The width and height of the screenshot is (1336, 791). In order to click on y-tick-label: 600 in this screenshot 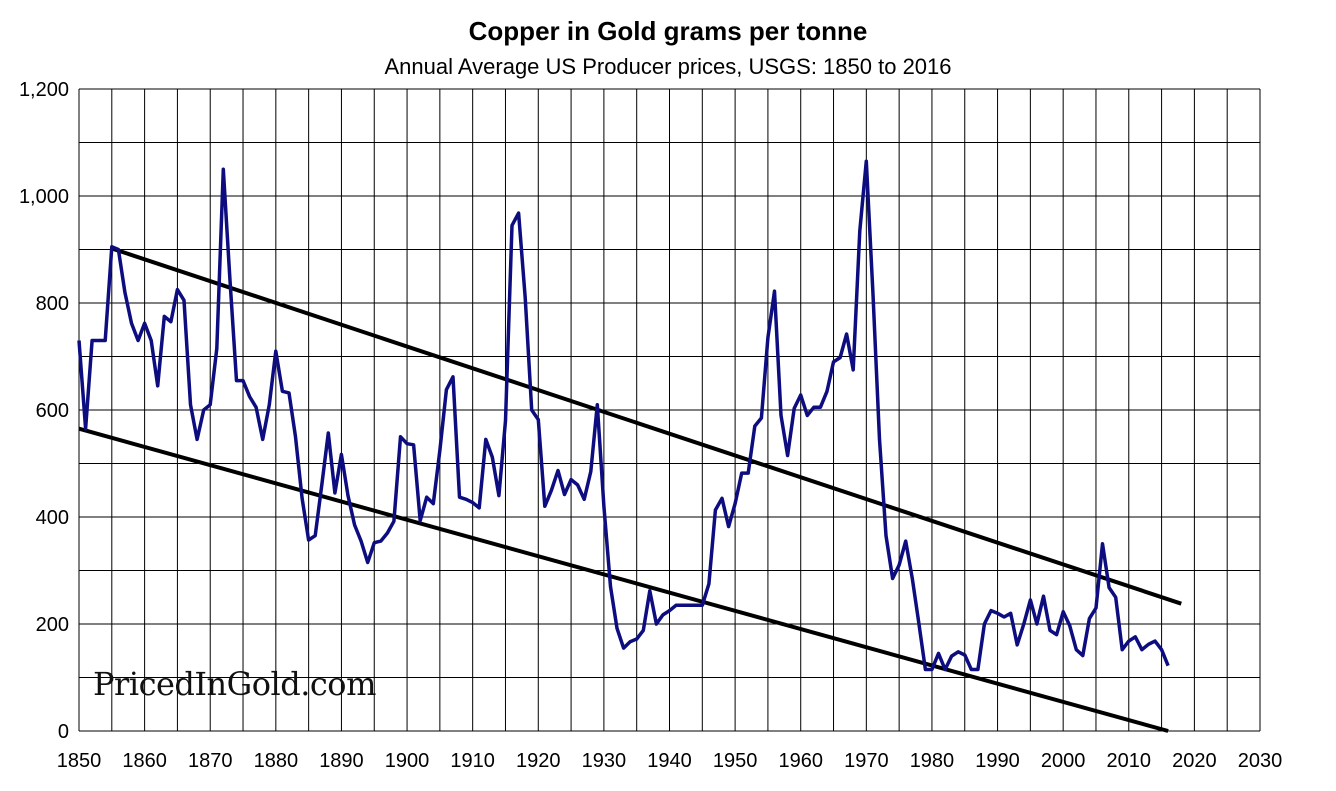, I will do `click(52, 411)`.